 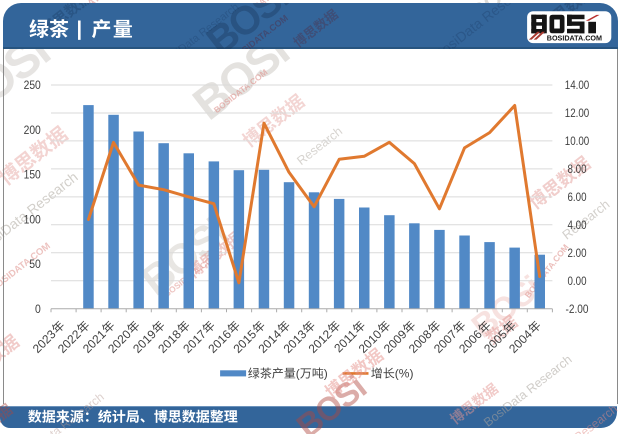 I want to click on svg-text: 10.00, so click(x=577, y=141).